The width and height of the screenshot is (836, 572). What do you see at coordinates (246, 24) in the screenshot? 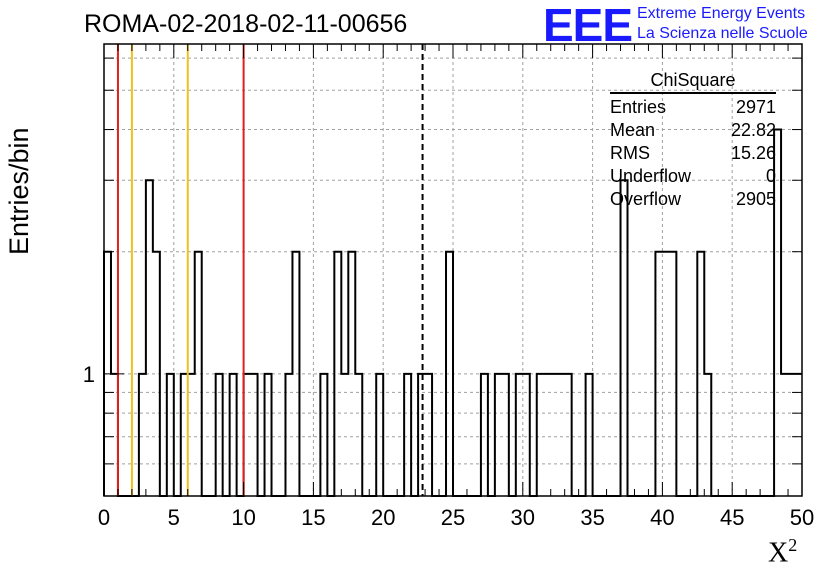
I see `plot-title: ROMA-02-2018-02-11-00656` at bounding box center [246, 24].